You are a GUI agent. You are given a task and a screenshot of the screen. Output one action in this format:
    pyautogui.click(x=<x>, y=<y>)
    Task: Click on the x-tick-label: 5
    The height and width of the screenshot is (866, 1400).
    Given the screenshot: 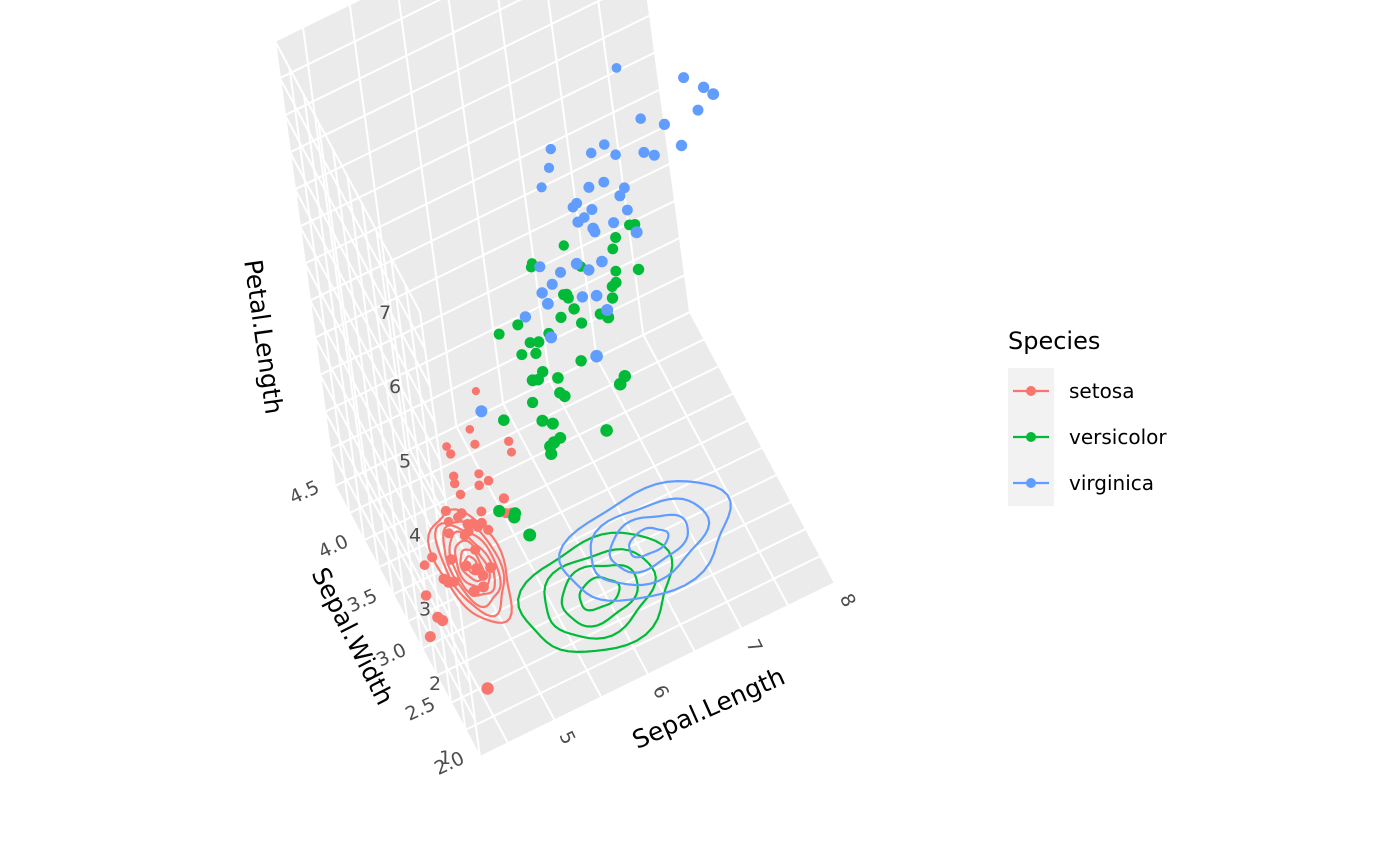 What is the action you would take?
    pyautogui.click(x=567, y=738)
    